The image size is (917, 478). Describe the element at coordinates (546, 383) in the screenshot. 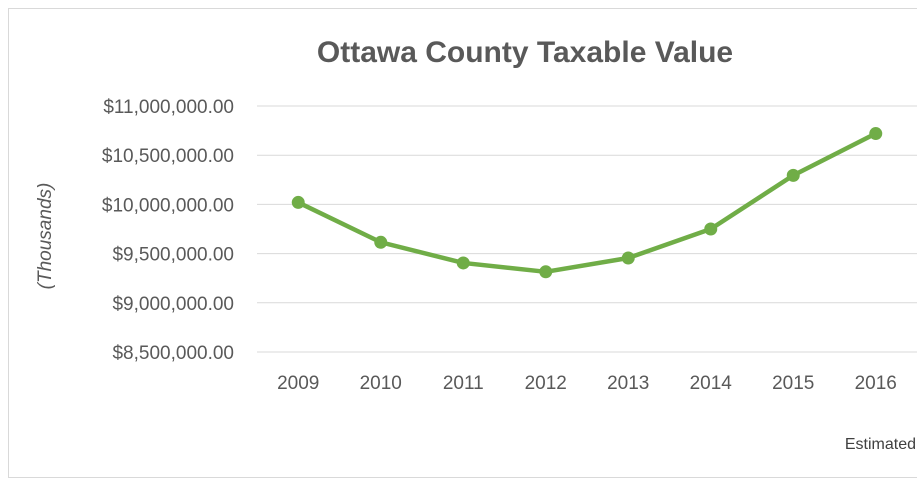

I see `x-tick-label: 2012` at that location.